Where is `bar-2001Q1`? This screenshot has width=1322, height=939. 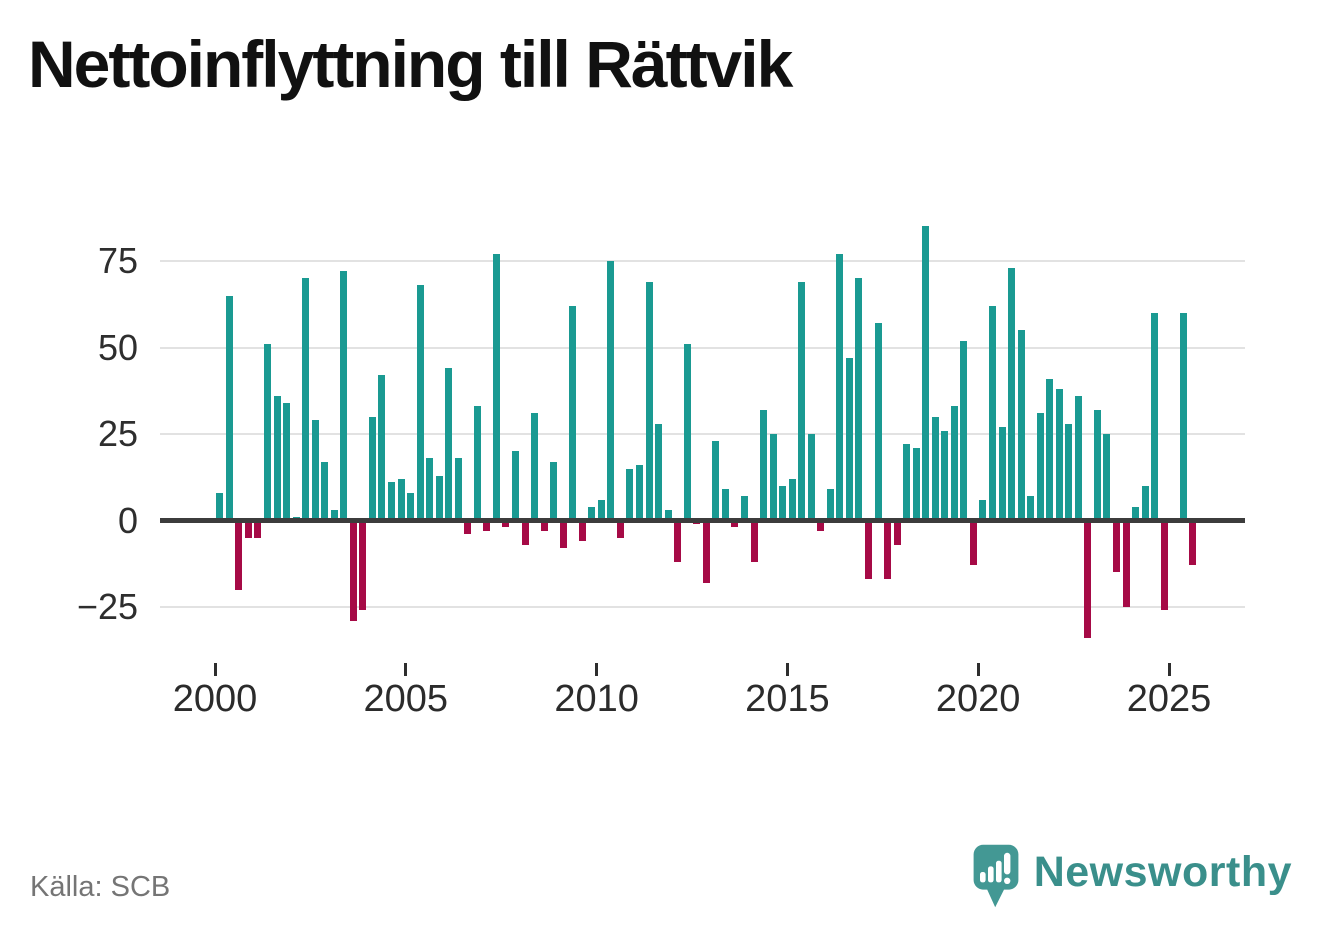 bar-2001Q1 is located at coordinates (258, 529).